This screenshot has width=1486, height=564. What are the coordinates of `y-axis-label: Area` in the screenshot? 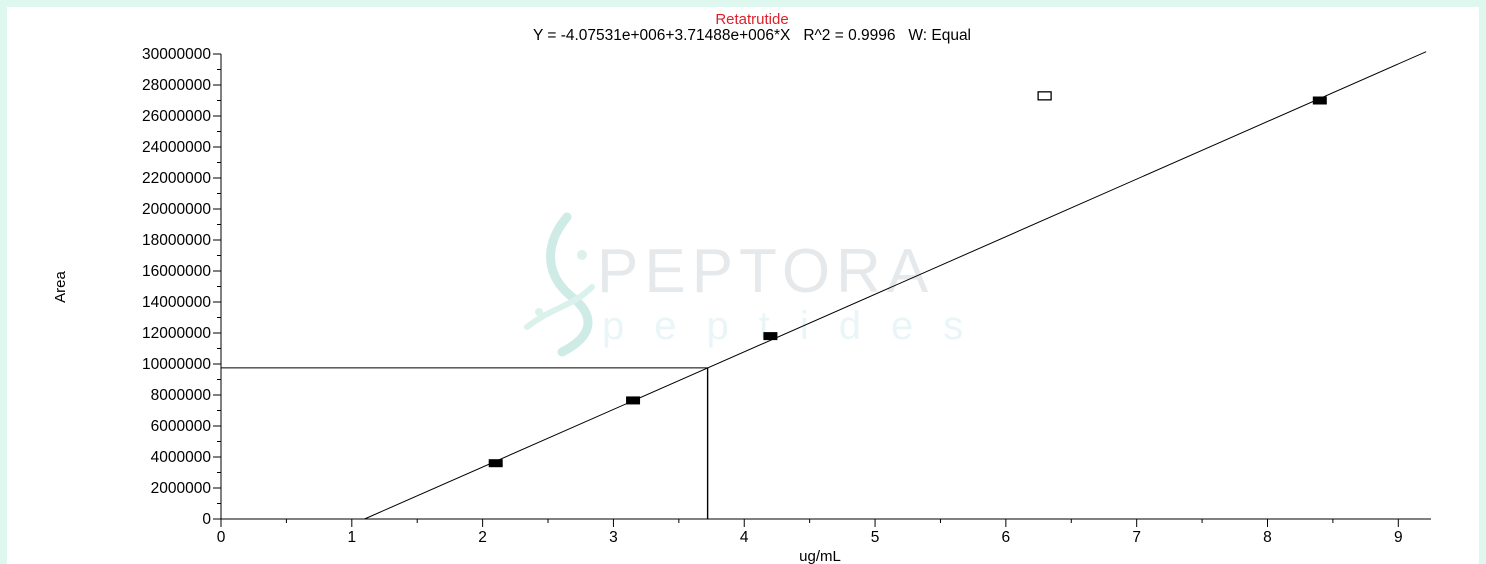 It's located at (60, 287).